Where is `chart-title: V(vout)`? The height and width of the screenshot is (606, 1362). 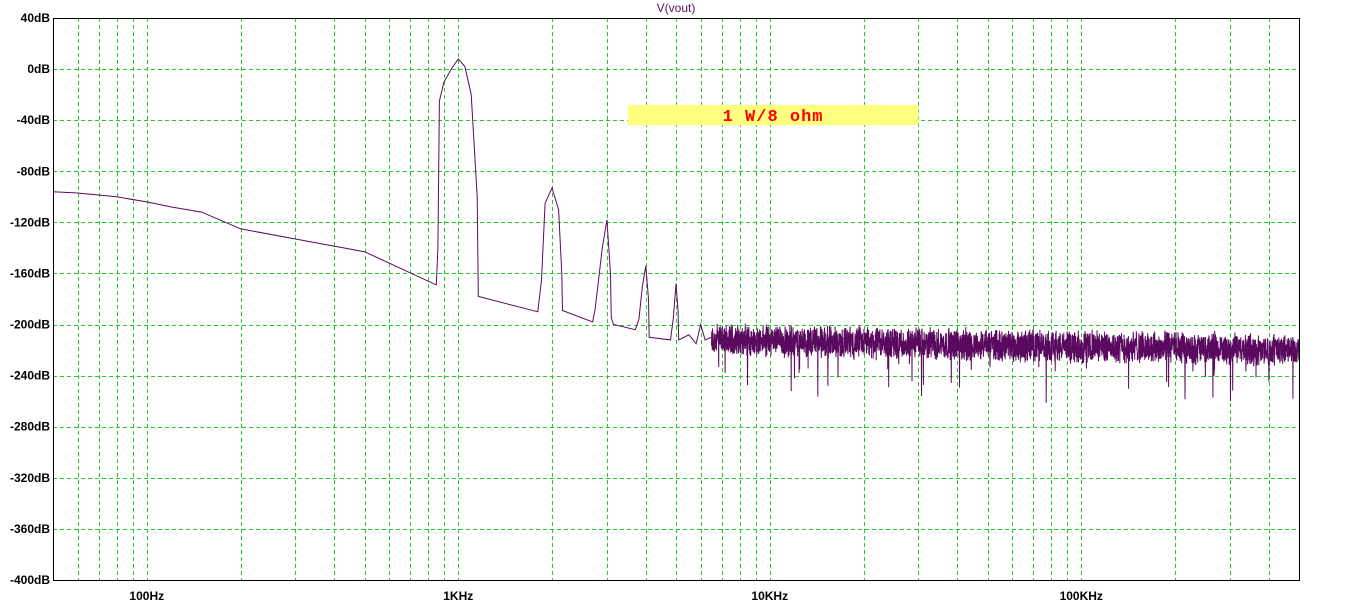 chart-title: V(vout) is located at coordinates (676, 8).